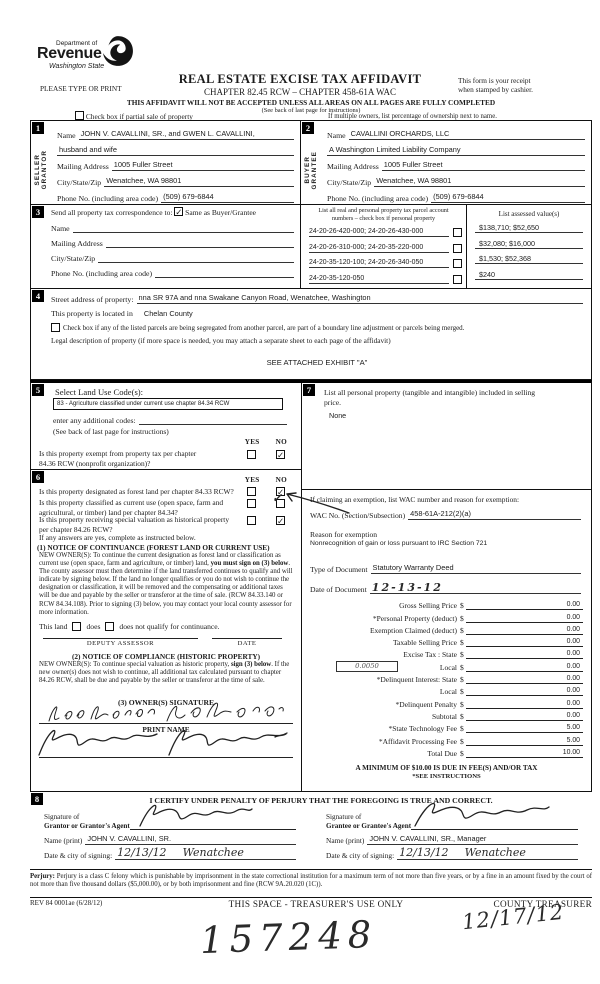 This screenshot has width=600, height=984. Describe the element at coordinates (205, 853) in the screenshot. I see `grantor-date-city-field: 12/13/12 Wenatchee` at that location.